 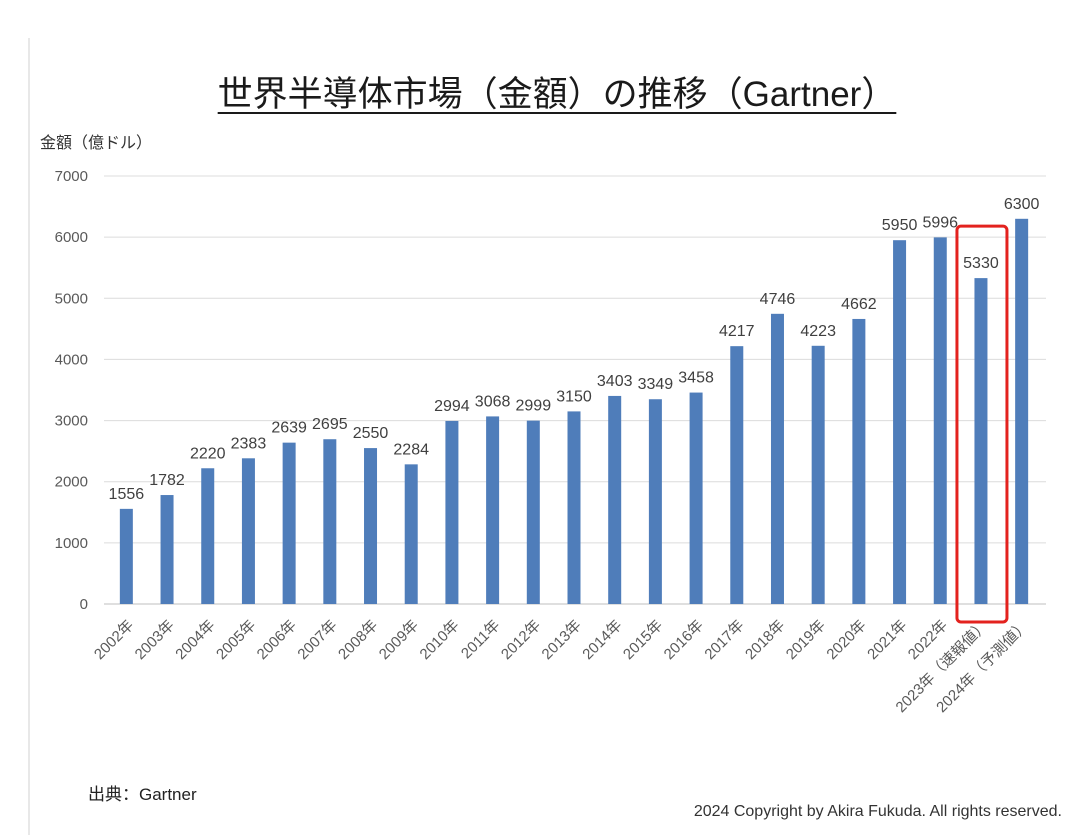 What do you see at coordinates (358, 640) in the screenshot?
I see `x-tick-label: 2008年` at bounding box center [358, 640].